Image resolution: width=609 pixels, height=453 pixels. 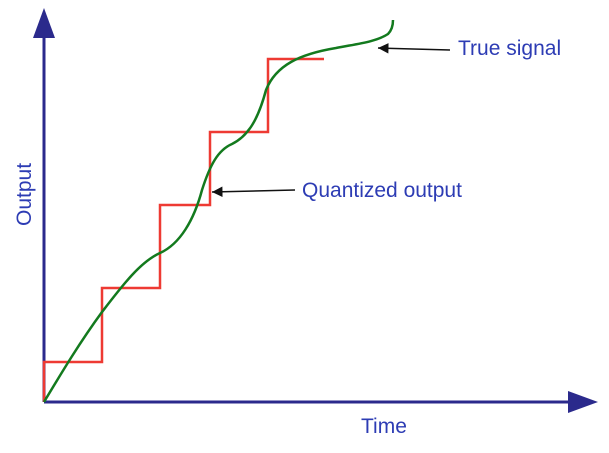 I want to click on x-axis-arrowhead, so click(x=583, y=402).